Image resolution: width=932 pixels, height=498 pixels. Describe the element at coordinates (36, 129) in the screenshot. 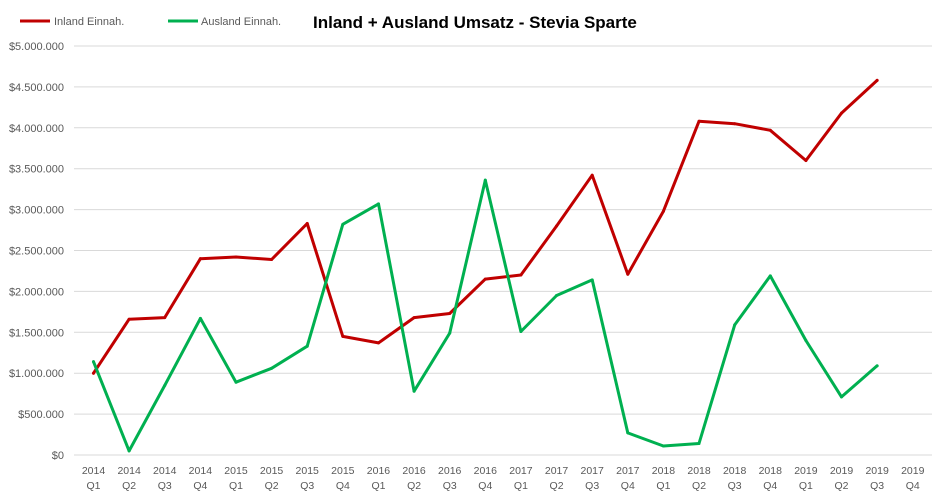

I see `y-tick-label: $4.000.000` at that location.